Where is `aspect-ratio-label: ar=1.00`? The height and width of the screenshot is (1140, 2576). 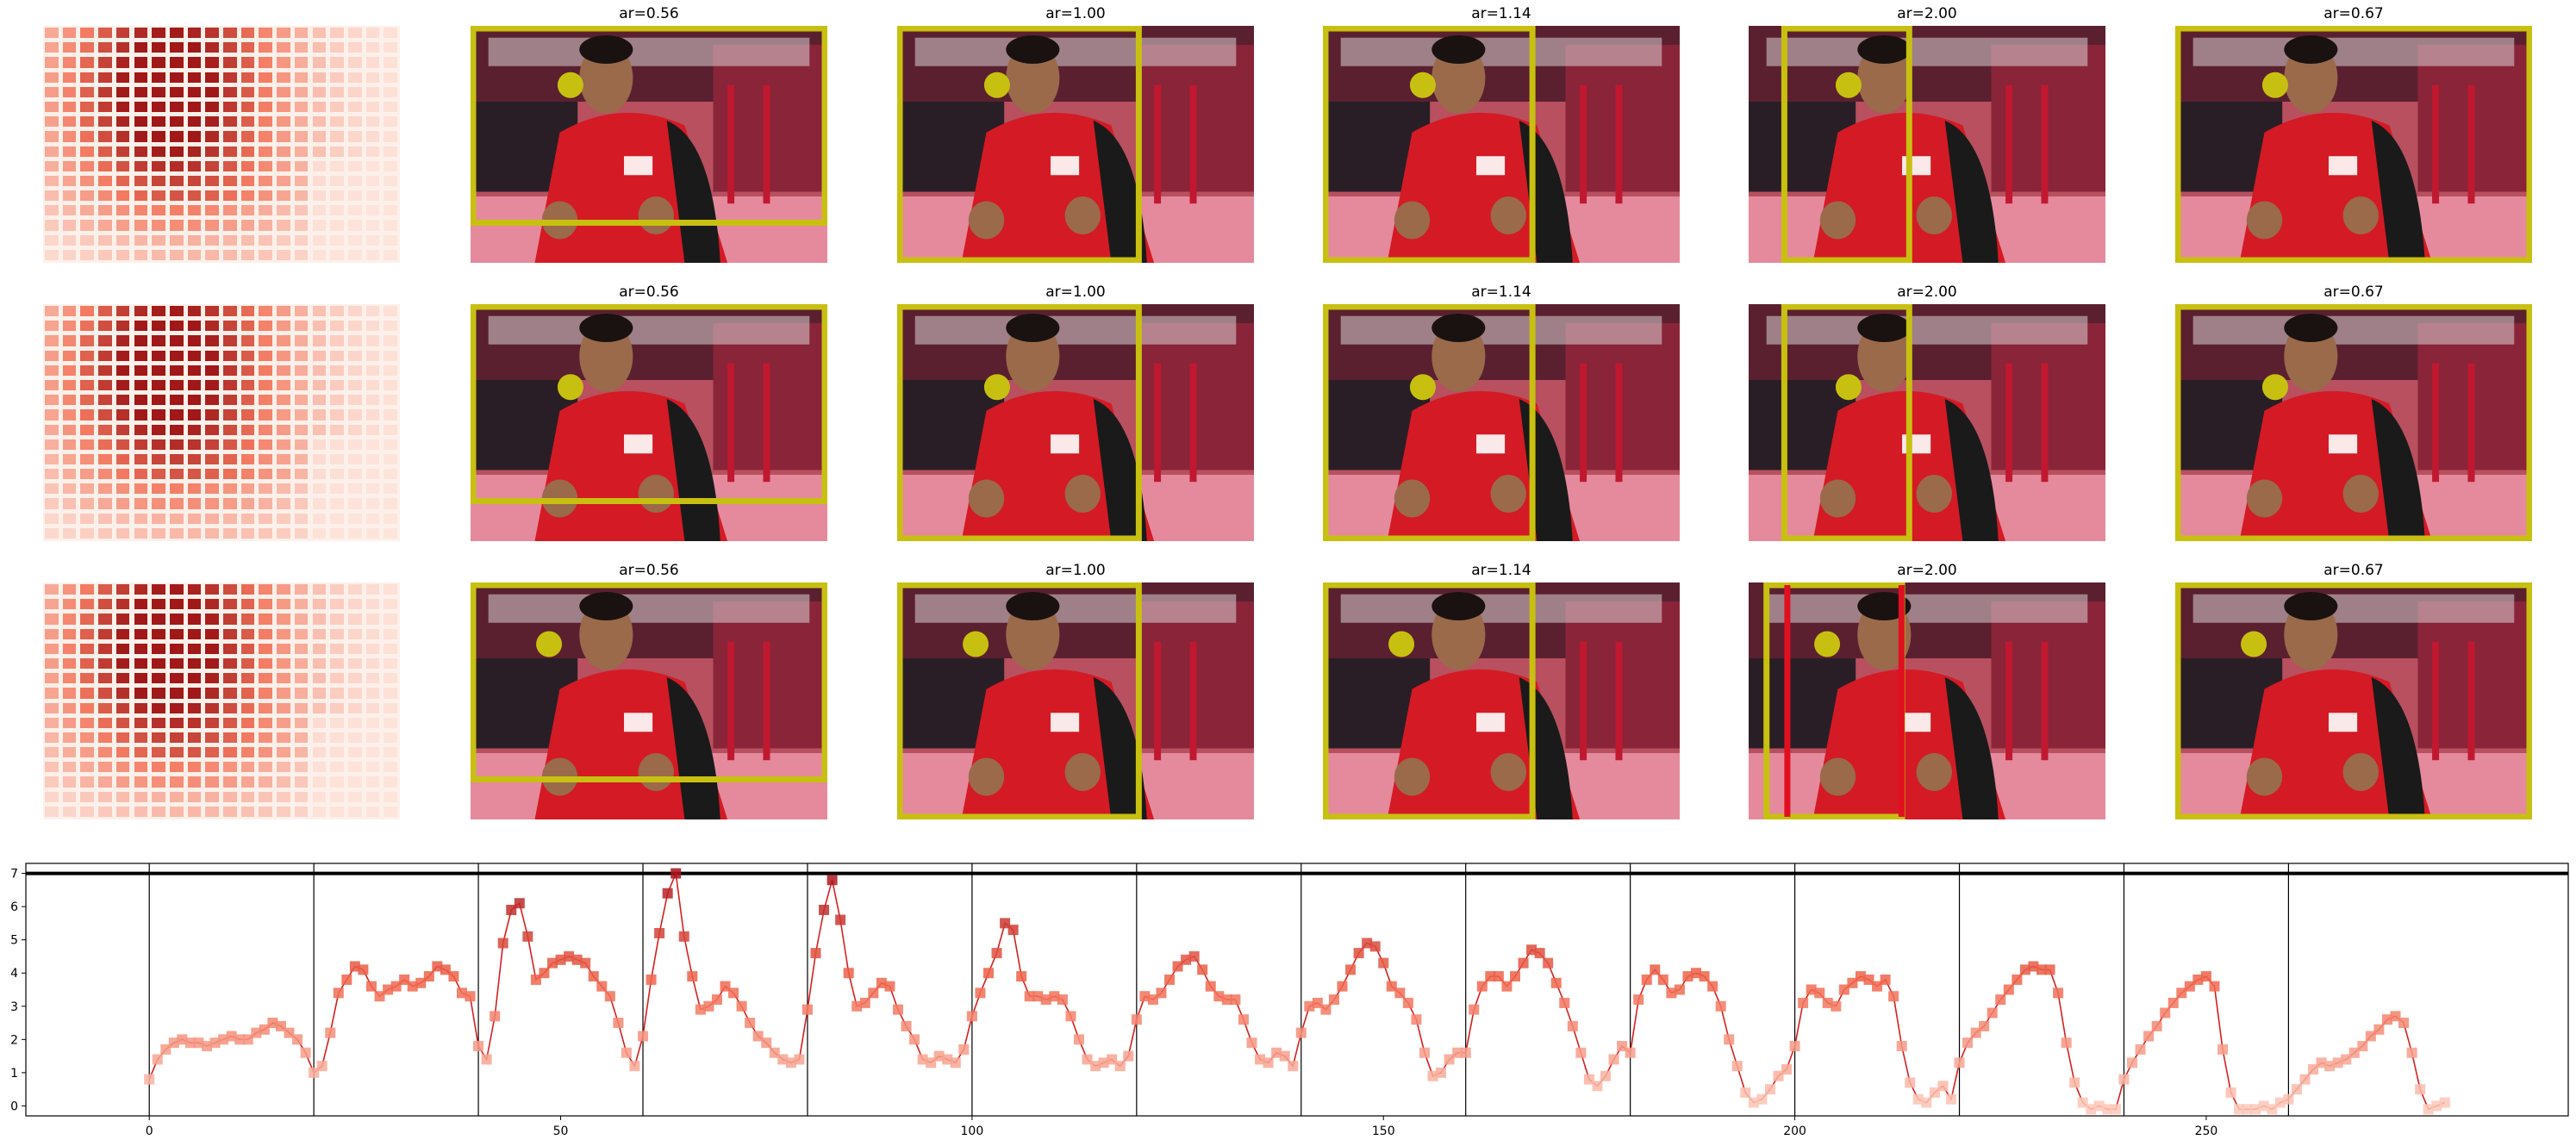
aspect-ratio-label: ar=1.00 is located at coordinates (1075, 292).